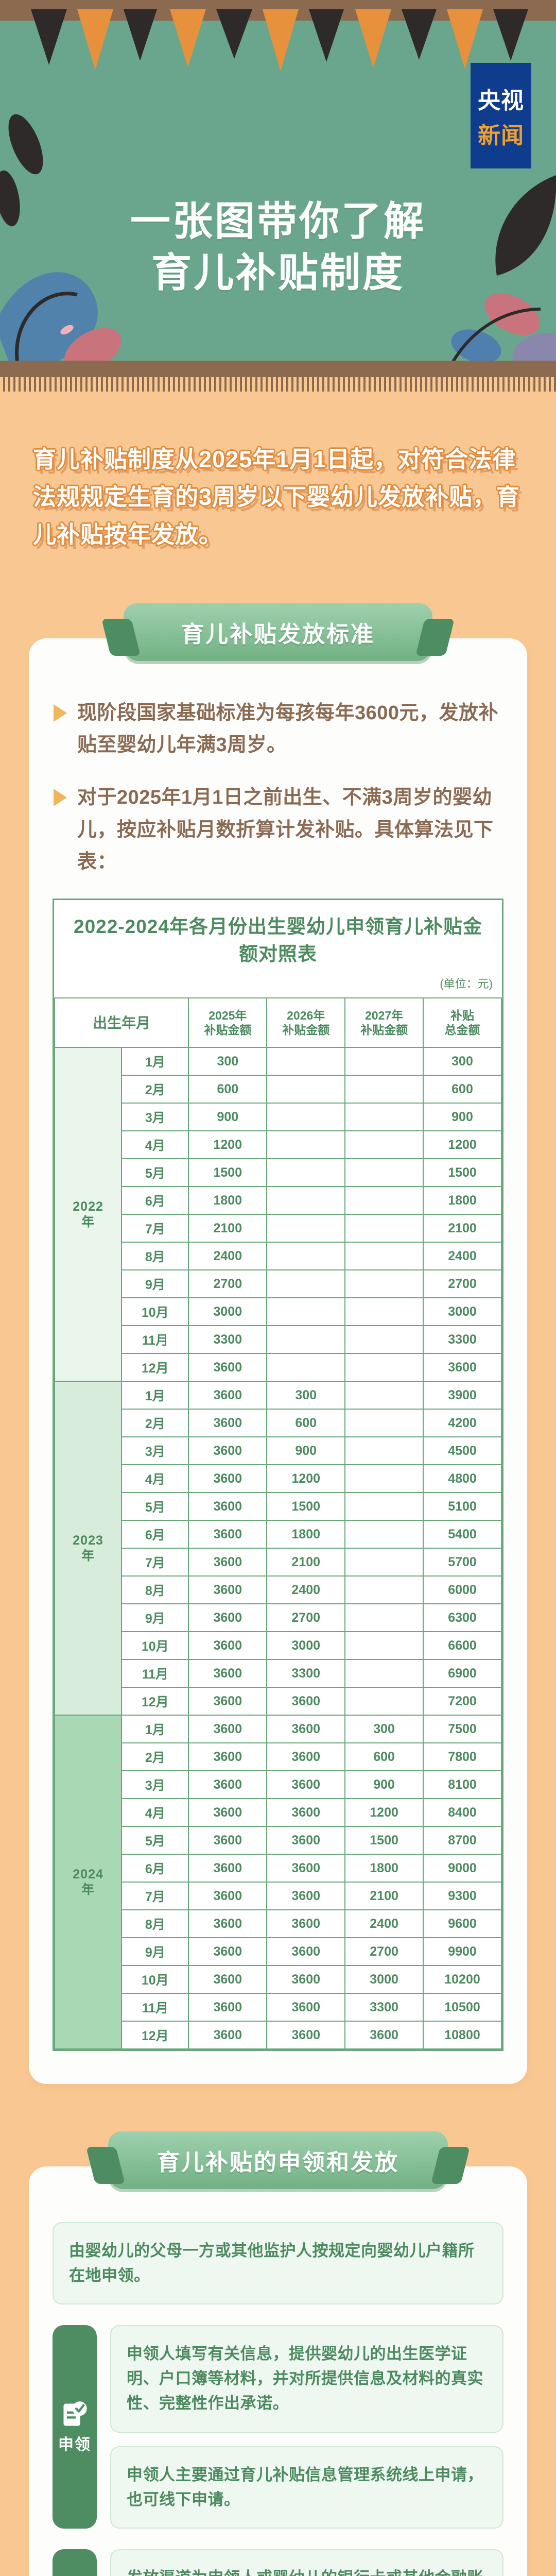 Image resolution: width=556 pixels, height=2576 pixels. Describe the element at coordinates (462, 2035) in the screenshot. I see `cell-total: 10800` at that location.